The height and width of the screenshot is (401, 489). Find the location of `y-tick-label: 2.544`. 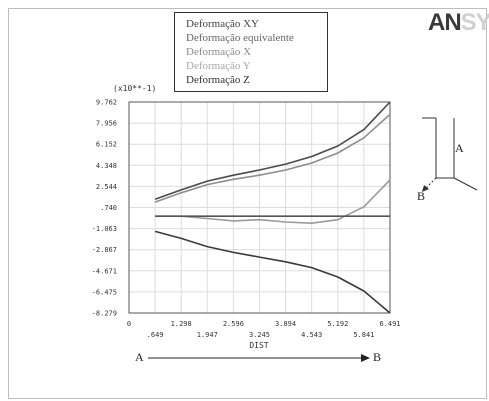

y-tick-label: 2.544 is located at coordinates (106, 187).